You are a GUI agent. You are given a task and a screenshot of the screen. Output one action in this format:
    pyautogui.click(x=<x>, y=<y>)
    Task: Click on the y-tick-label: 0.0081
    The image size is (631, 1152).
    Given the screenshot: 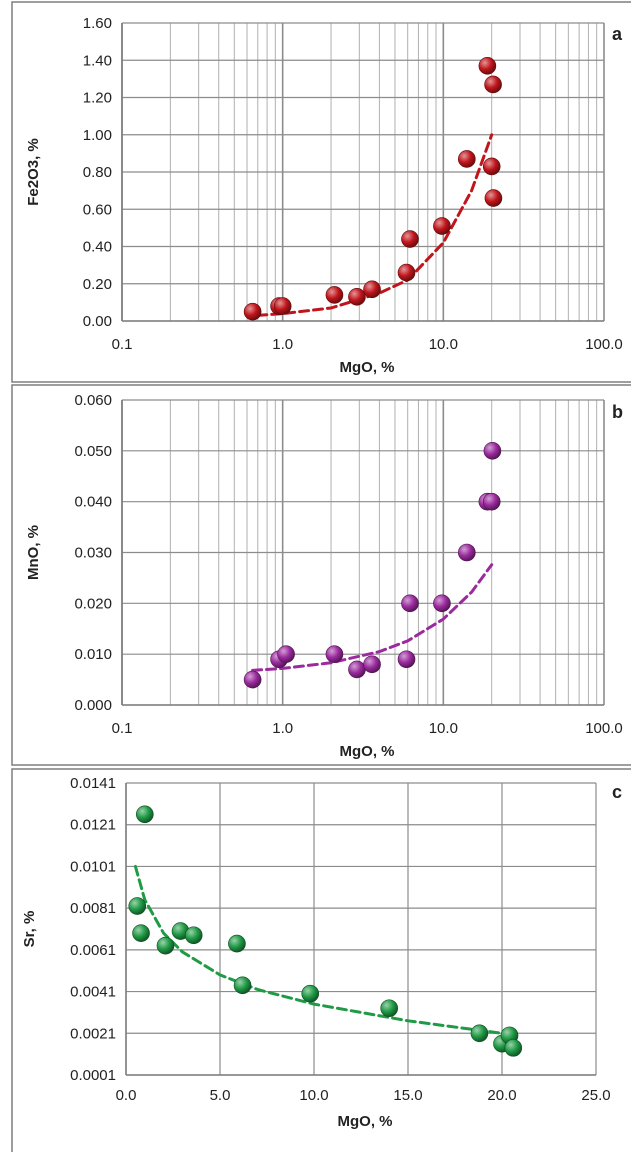 What is the action you would take?
    pyautogui.click(x=93, y=908)
    